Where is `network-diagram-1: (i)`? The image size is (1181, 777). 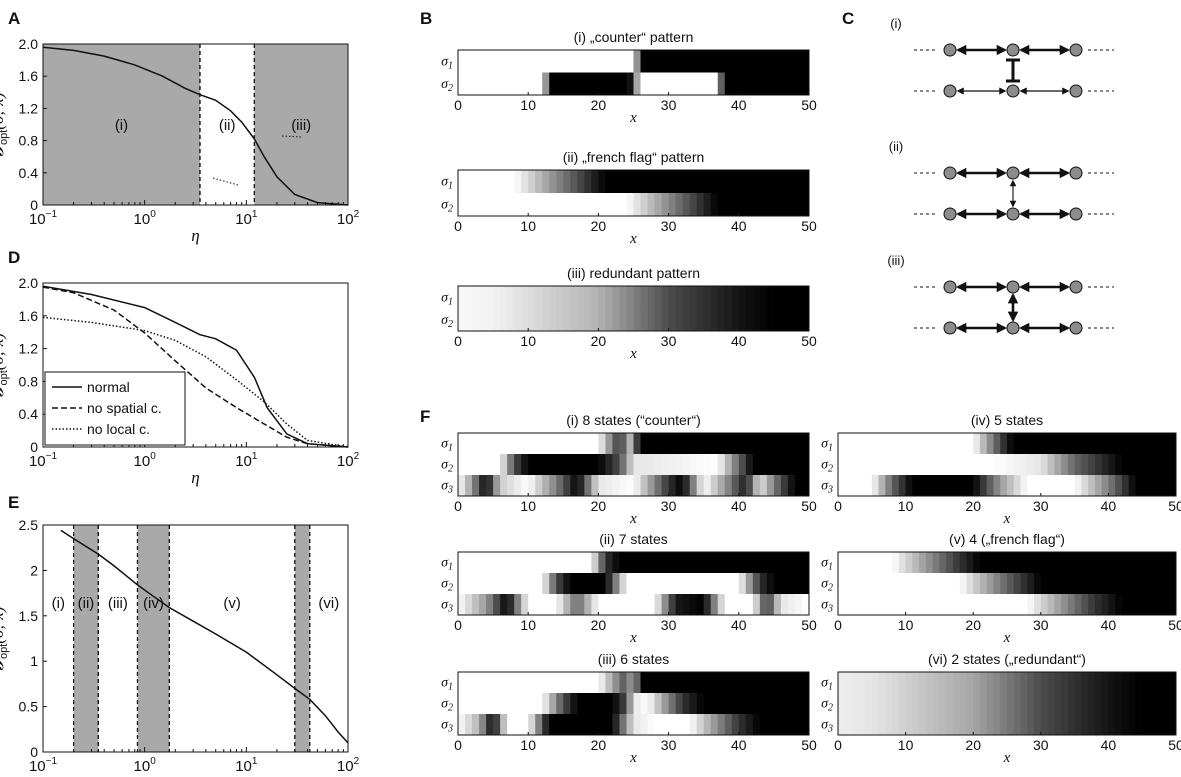
network-diagram-1: (i) is located at coordinates (1002, 57).